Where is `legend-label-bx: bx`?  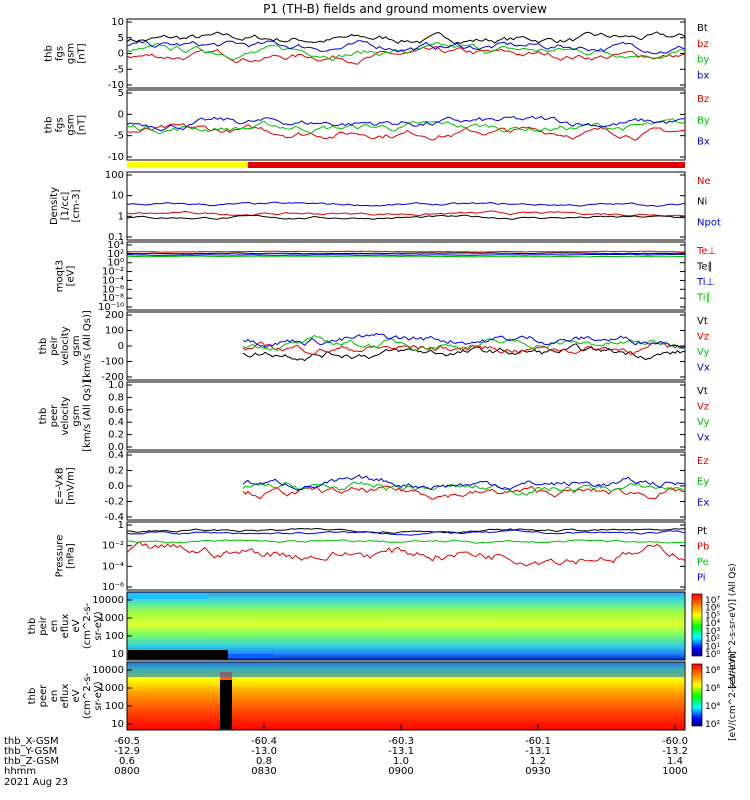 legend-label-bx: bx is located at coordinates (703, 75).